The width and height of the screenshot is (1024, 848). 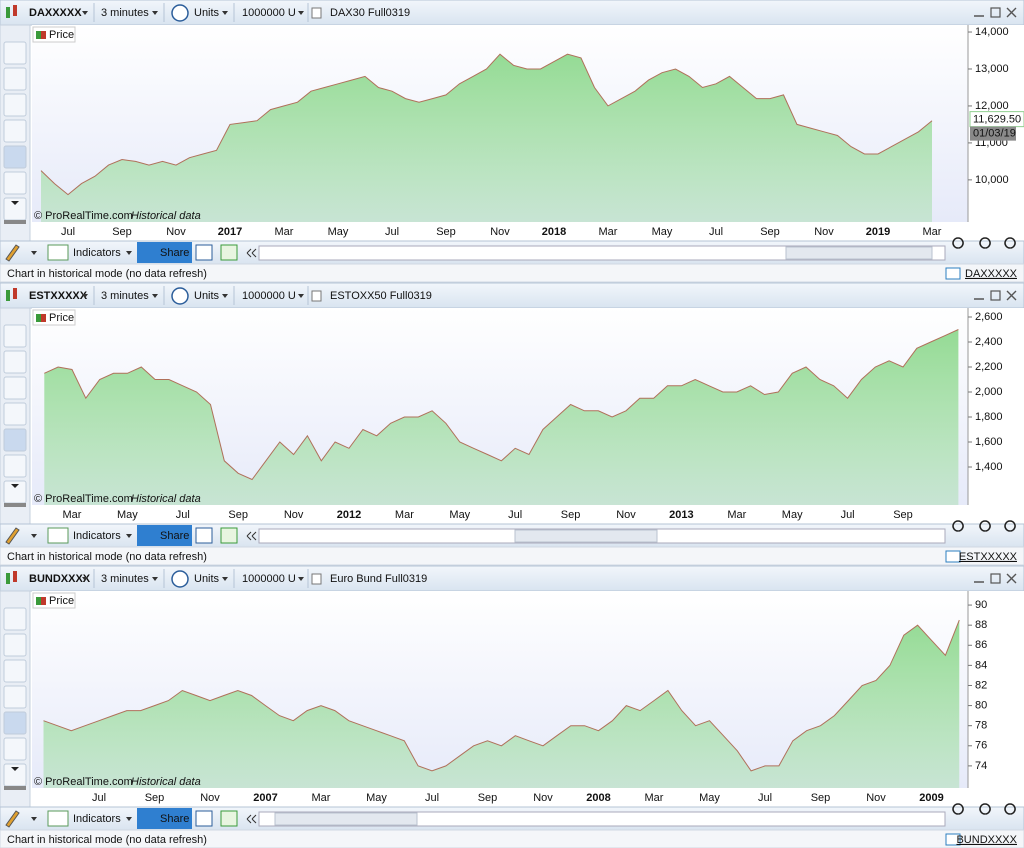 I want to click on symbol-link: DAXXXXX, so click(x=991, y=274).